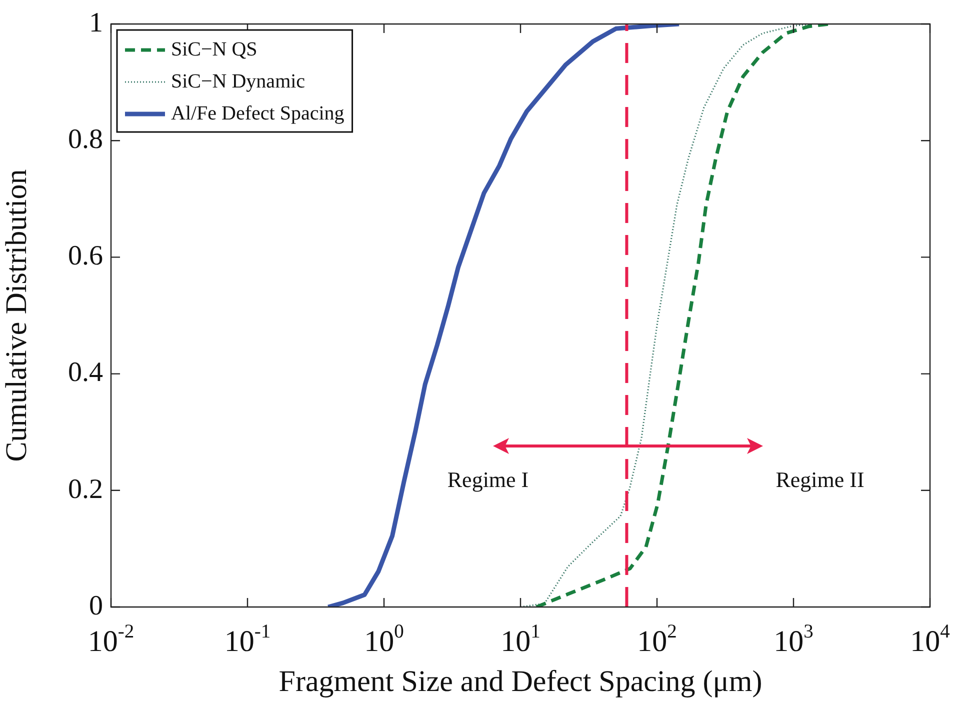 Image resolution: width=959 pixels, height=709 pixels. What do you see at coordinates (820, 479) in the screenshot?
I see `annotation: Regime II` at bounding box center [820, 479].